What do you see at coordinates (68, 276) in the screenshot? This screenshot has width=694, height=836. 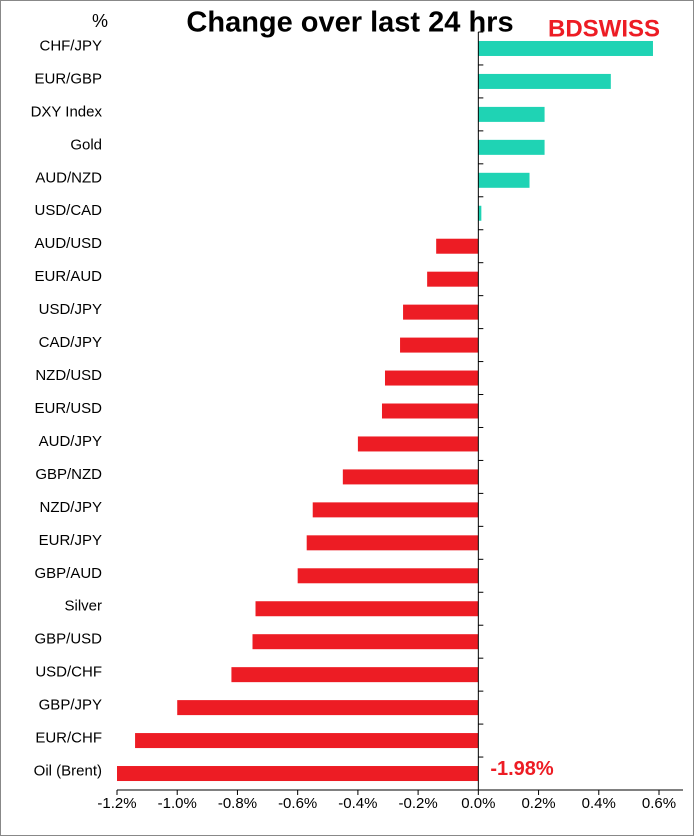 I see `y-tick-label: EUR/AUD` at bounding box center [68, 276].